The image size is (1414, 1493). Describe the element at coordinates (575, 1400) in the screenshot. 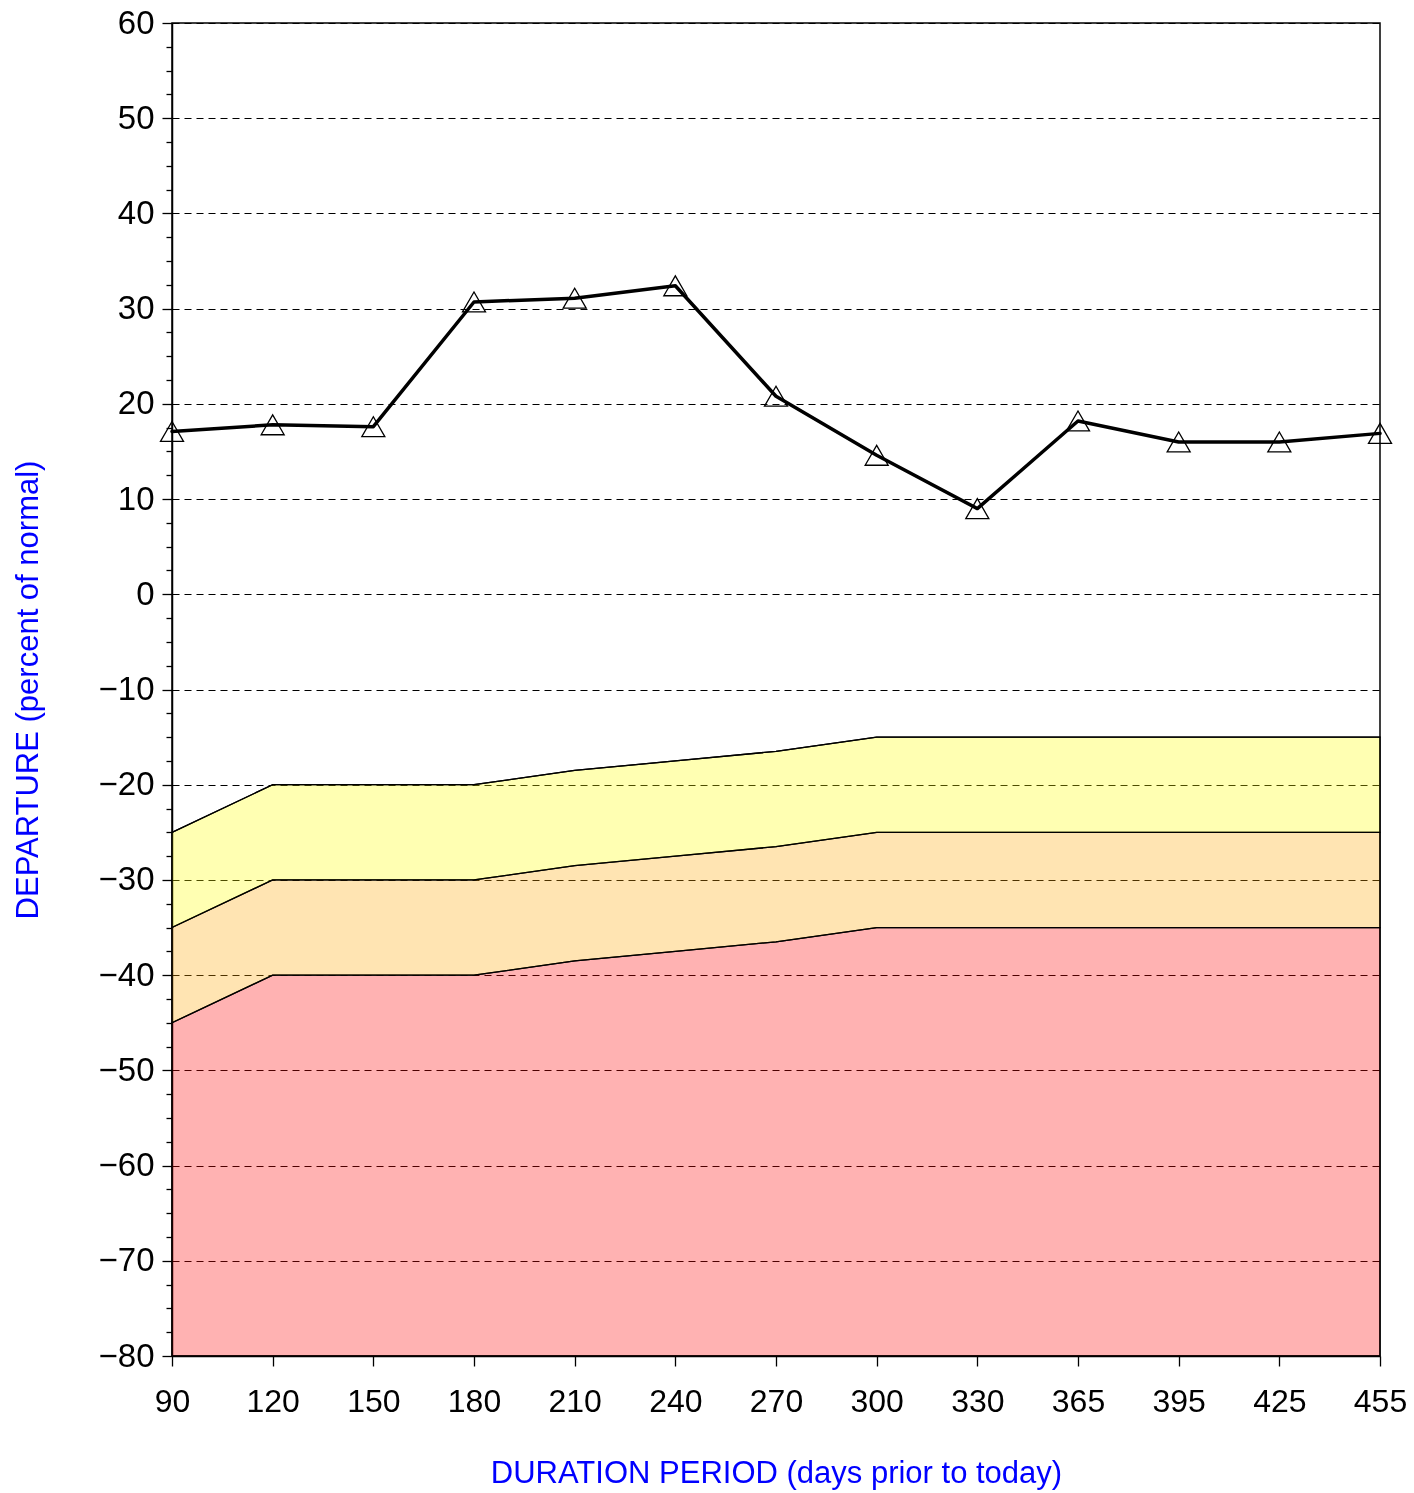

I see `x-tick-label: 210` at that location.